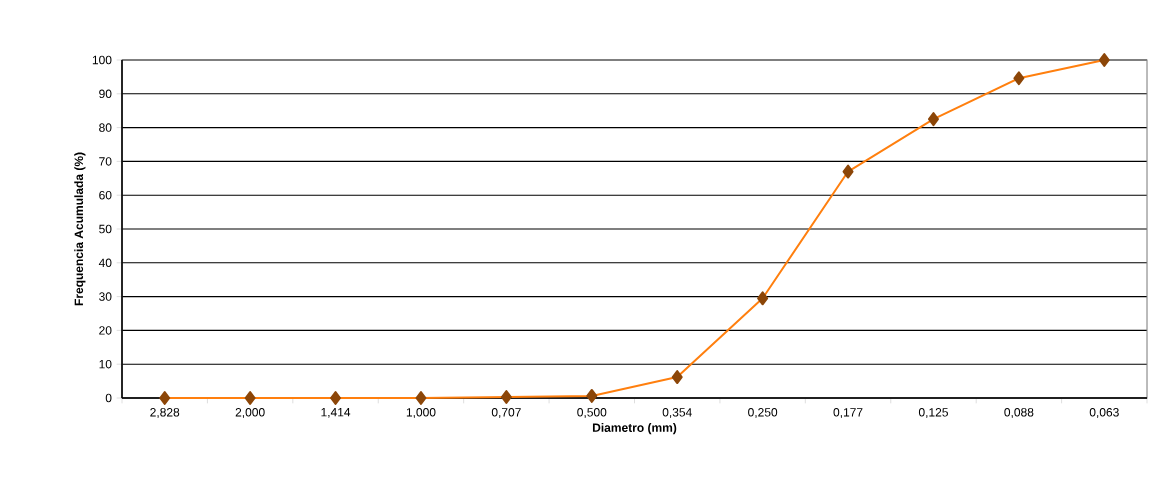 The width and height of the screenshot is (1167, 493). What do you see at coordinates (848, 413) in the screenshot?
I see `x-tick-label: 0,177` at bounding box center [848, 413].